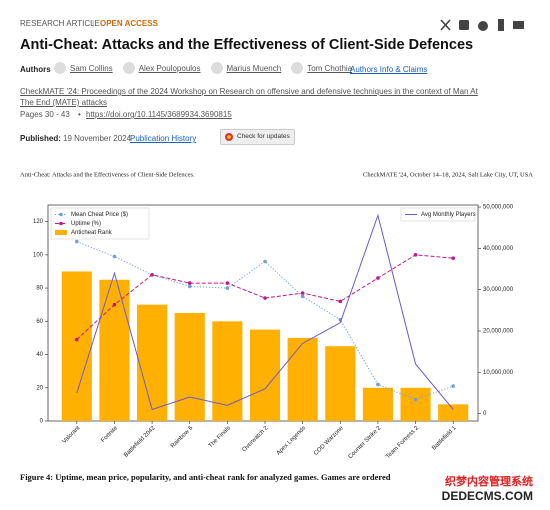 The width and height of the screenshot is (550, 510). I want to click on author: Marius Muench, so click(246, 68).